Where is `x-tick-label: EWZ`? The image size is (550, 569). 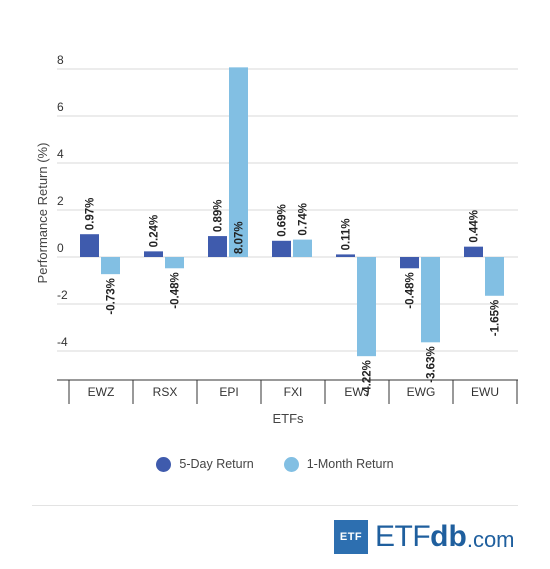
x-tick-label: EWZ is located at coordinates (101, 392).